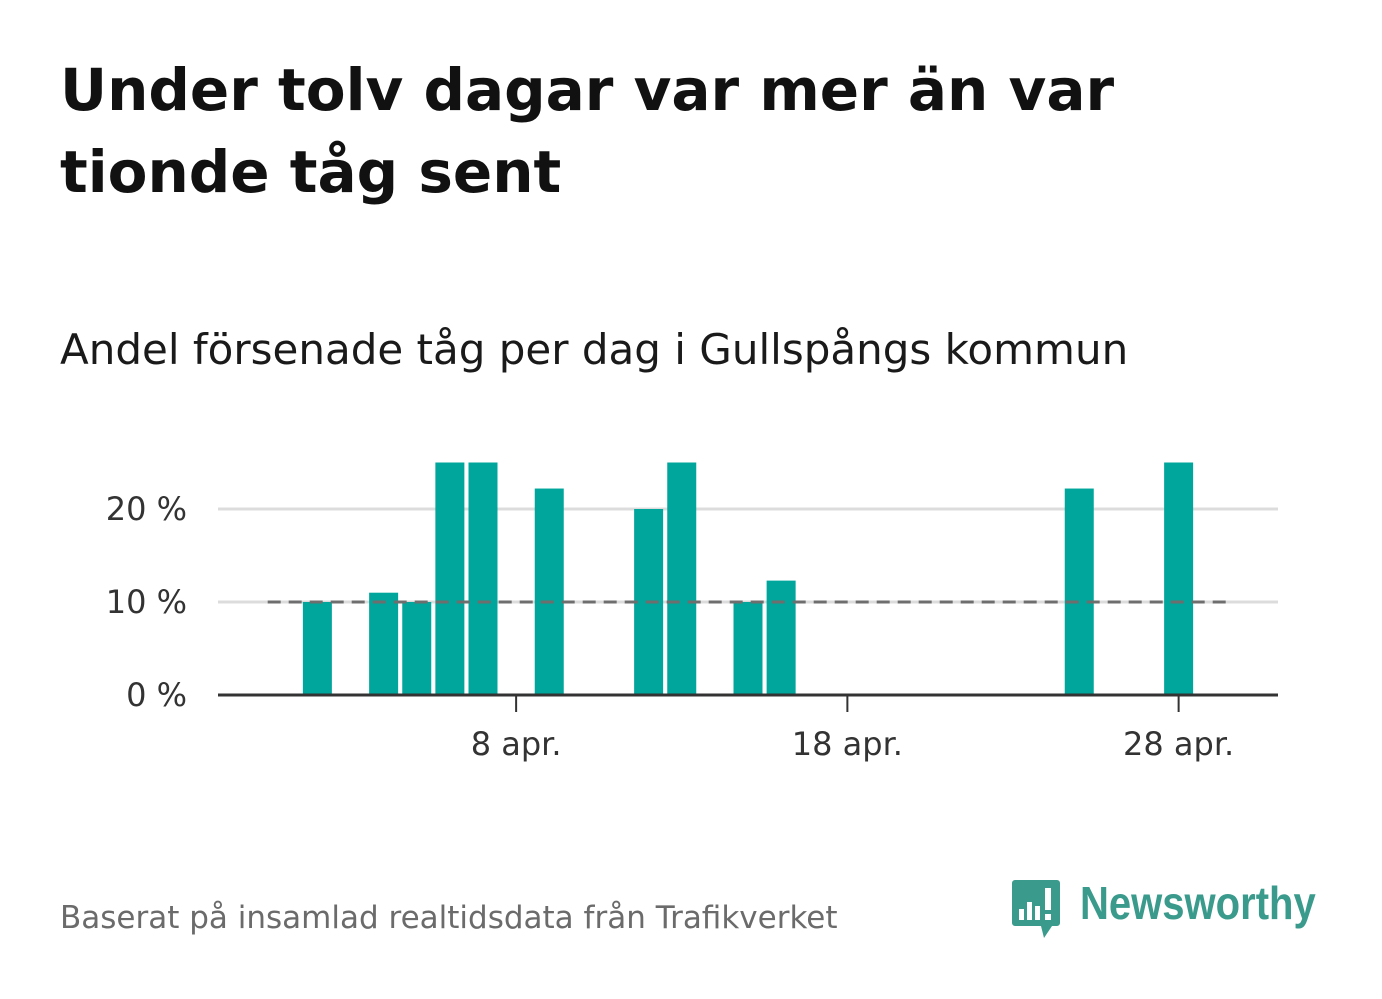 Image resolution: width=1382 pixels, height=999 pixels. I want to click on newsworthy-logo-icon, so click(1036, 909).